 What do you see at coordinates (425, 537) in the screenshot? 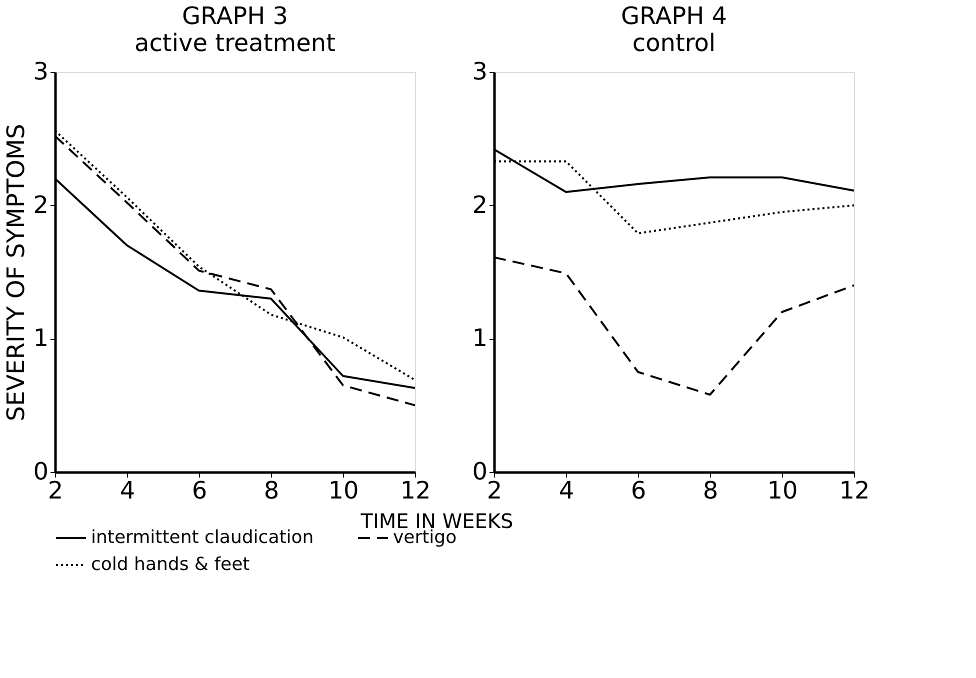
I see `legend-label: vertigo` at bounding box center [425, 537].